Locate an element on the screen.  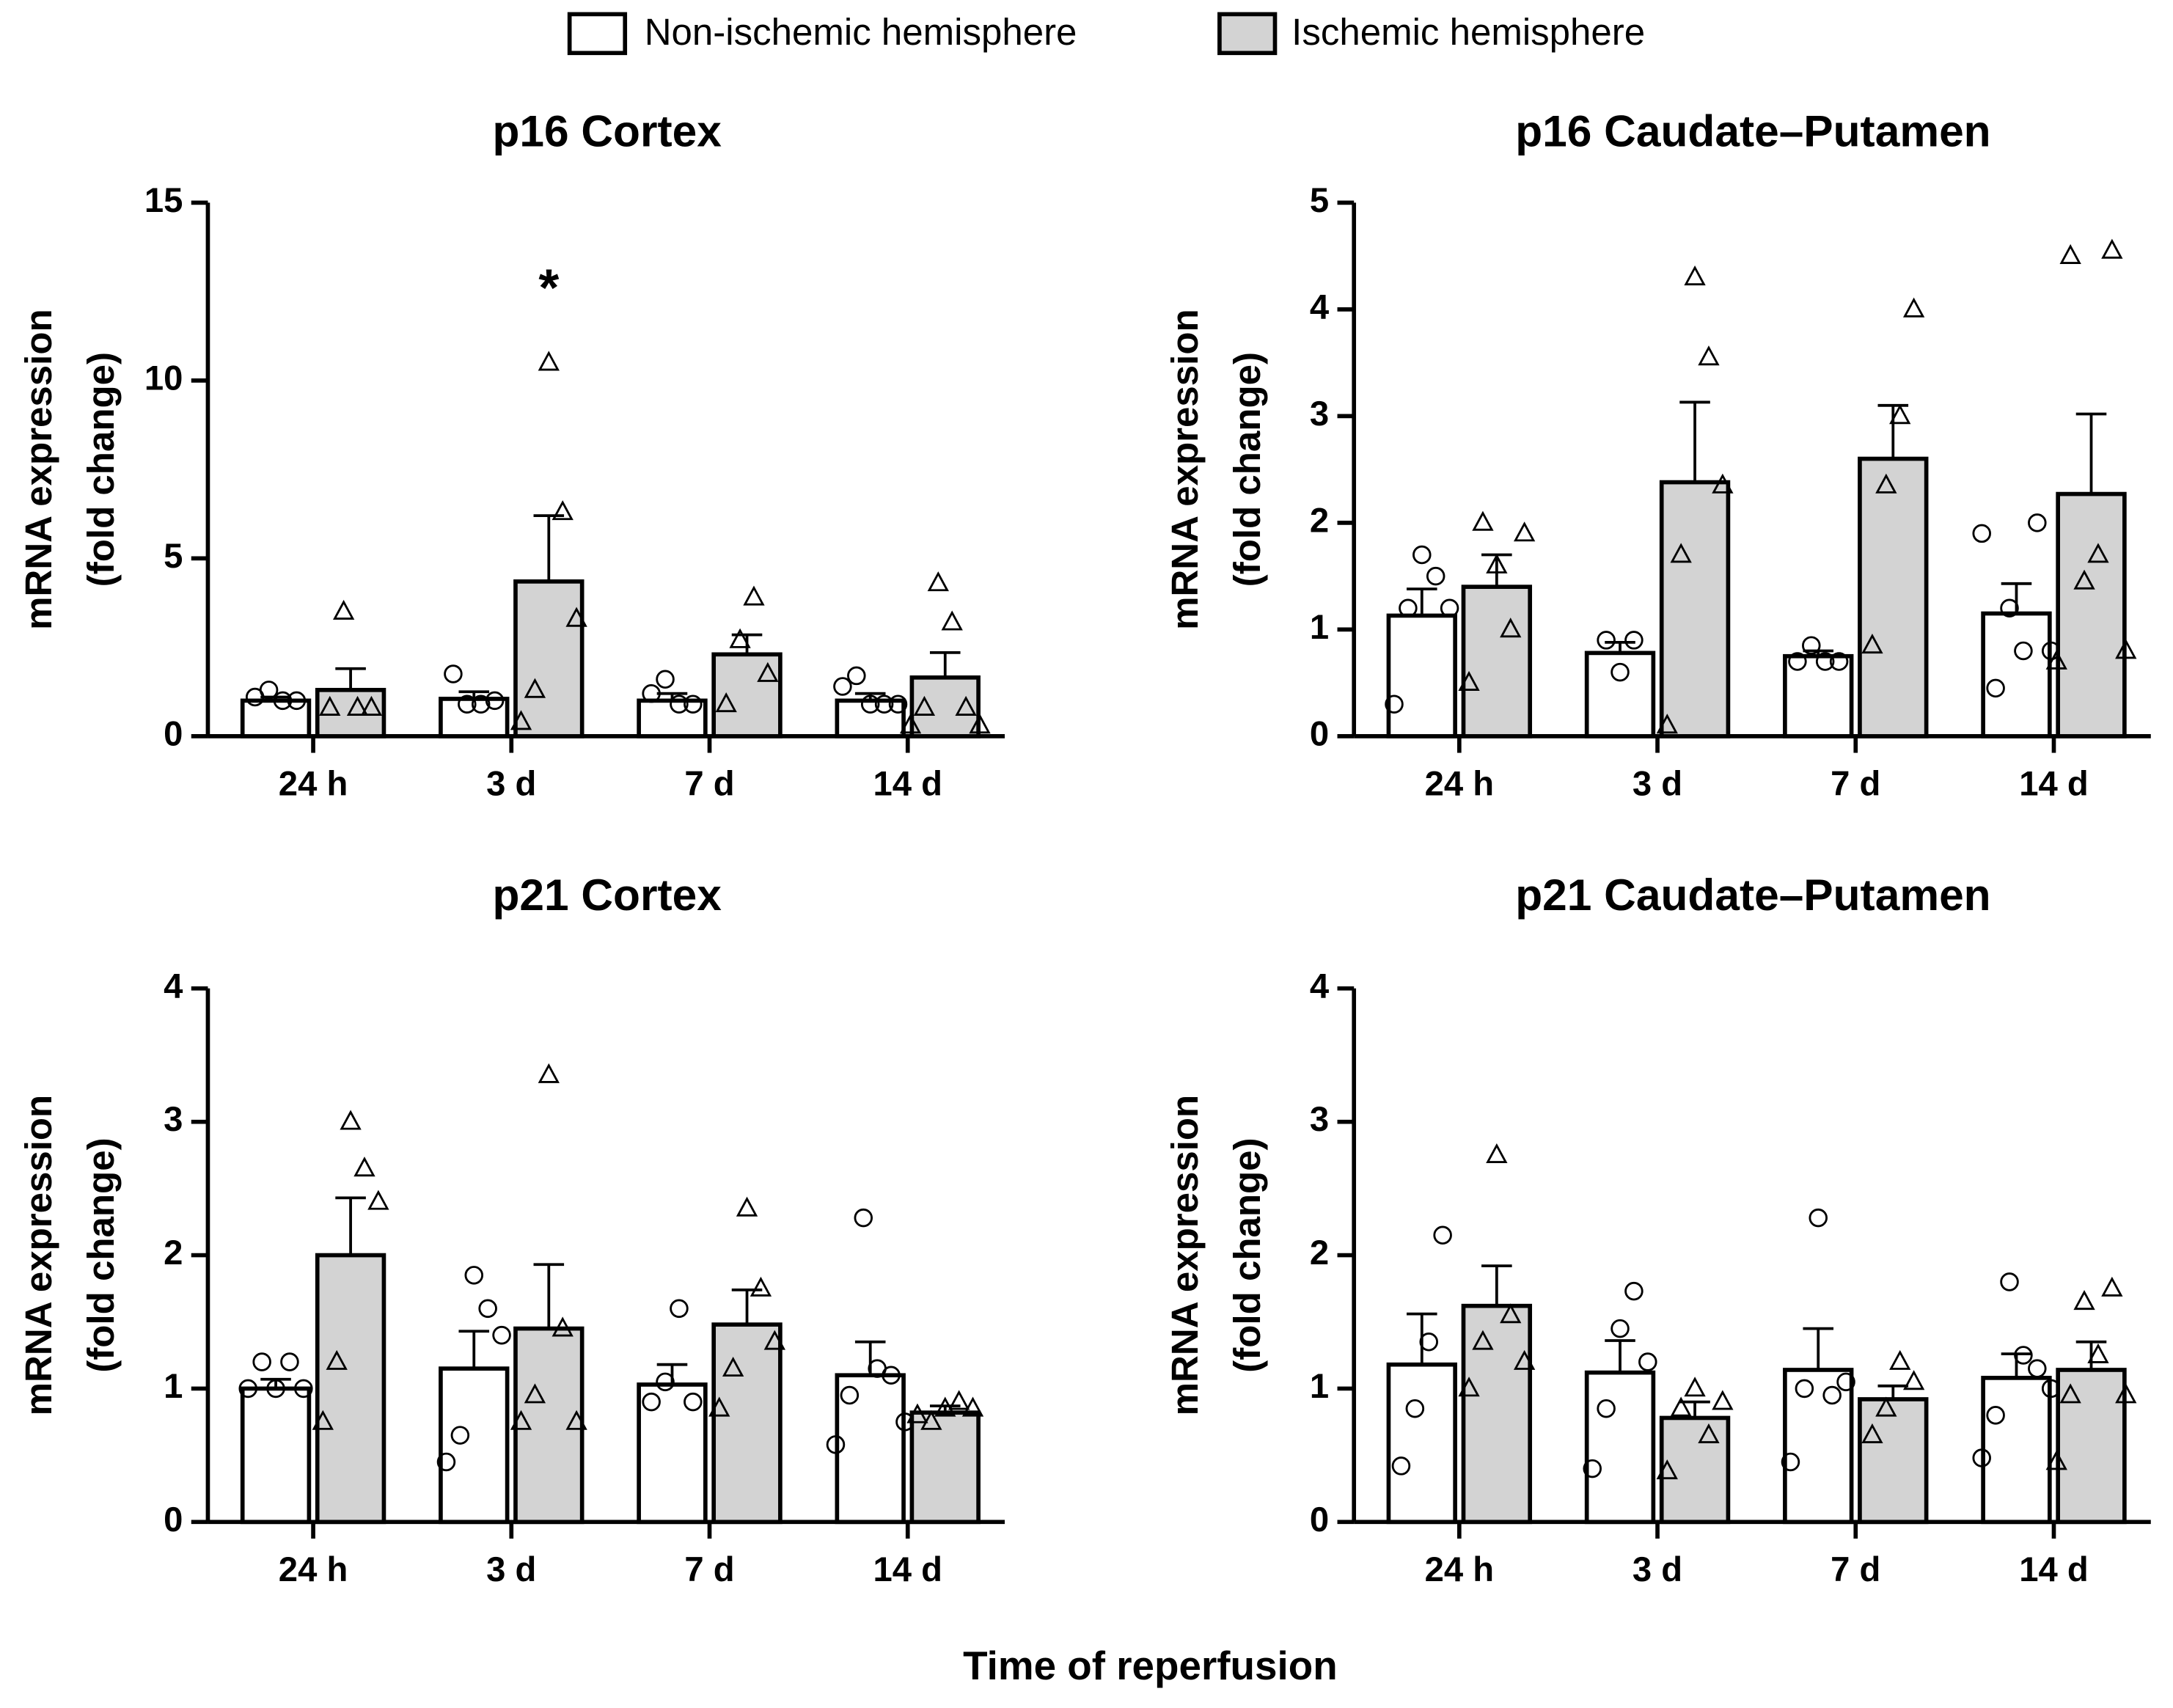
y-tick-label: 2 is located at coordinates (173, 1253).